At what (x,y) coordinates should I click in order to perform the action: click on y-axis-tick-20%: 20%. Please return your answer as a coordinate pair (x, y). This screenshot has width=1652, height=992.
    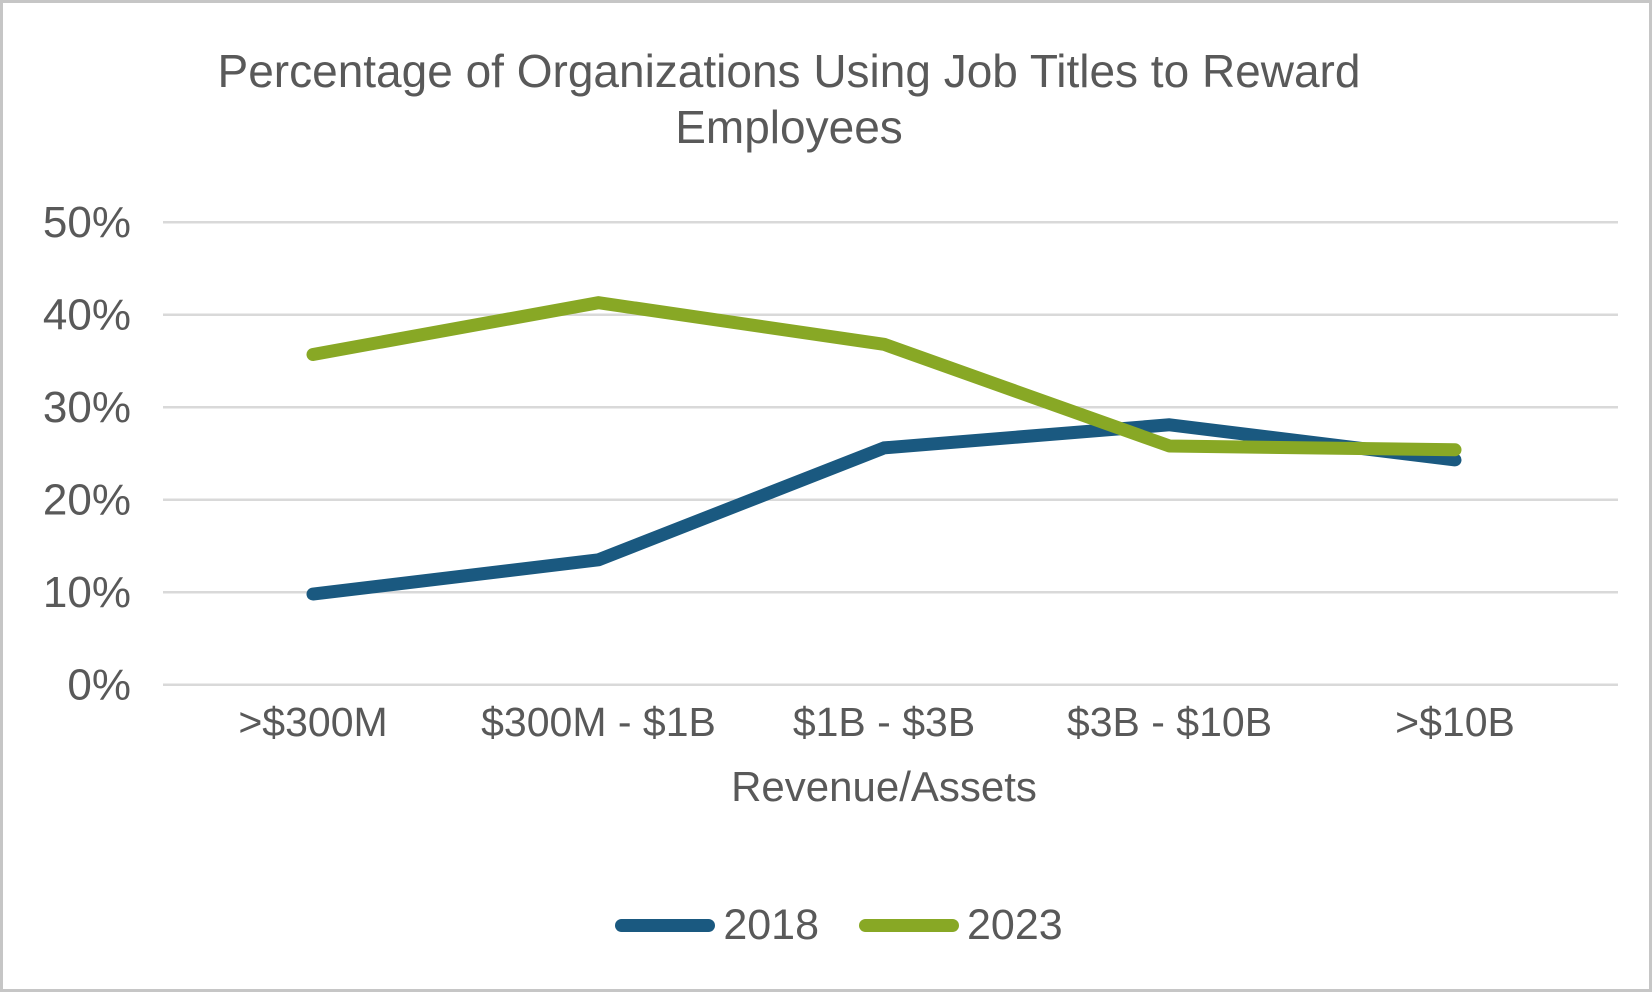
    Looking at the image, I should click on (87, 500).